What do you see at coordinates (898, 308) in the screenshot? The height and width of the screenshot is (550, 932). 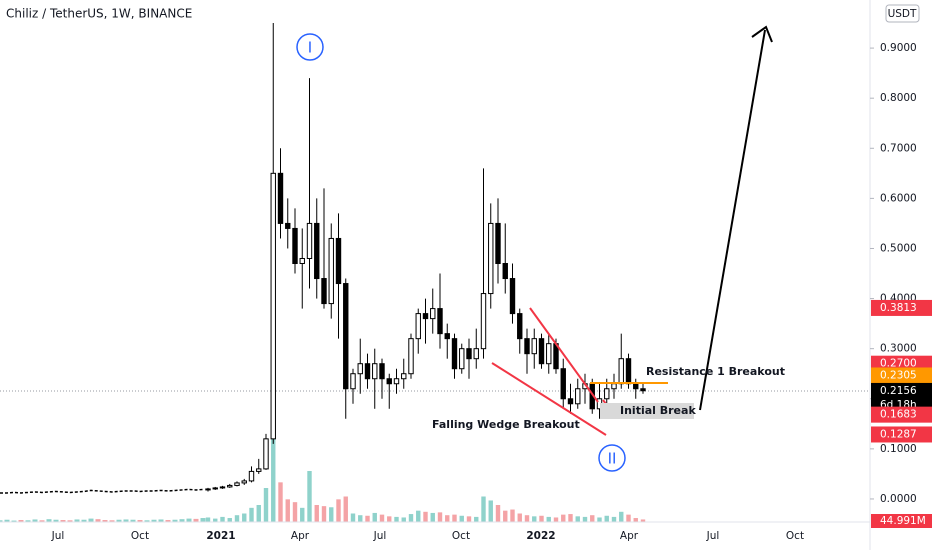 I see `price-label: 0.3813` at bounding box center [898, 308].